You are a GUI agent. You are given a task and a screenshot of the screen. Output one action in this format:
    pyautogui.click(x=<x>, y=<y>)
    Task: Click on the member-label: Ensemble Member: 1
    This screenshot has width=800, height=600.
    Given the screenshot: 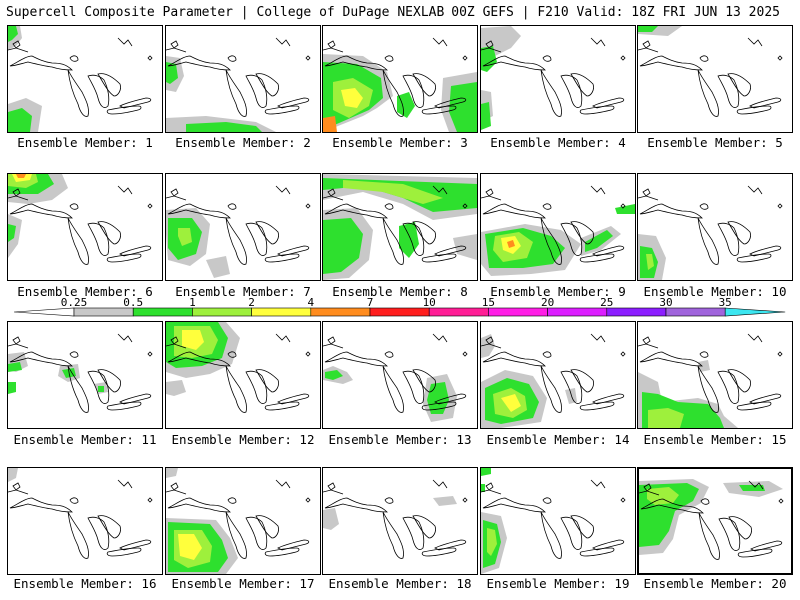 What is the action you would take?
    pyautogui.click(x=85, y=142)
    